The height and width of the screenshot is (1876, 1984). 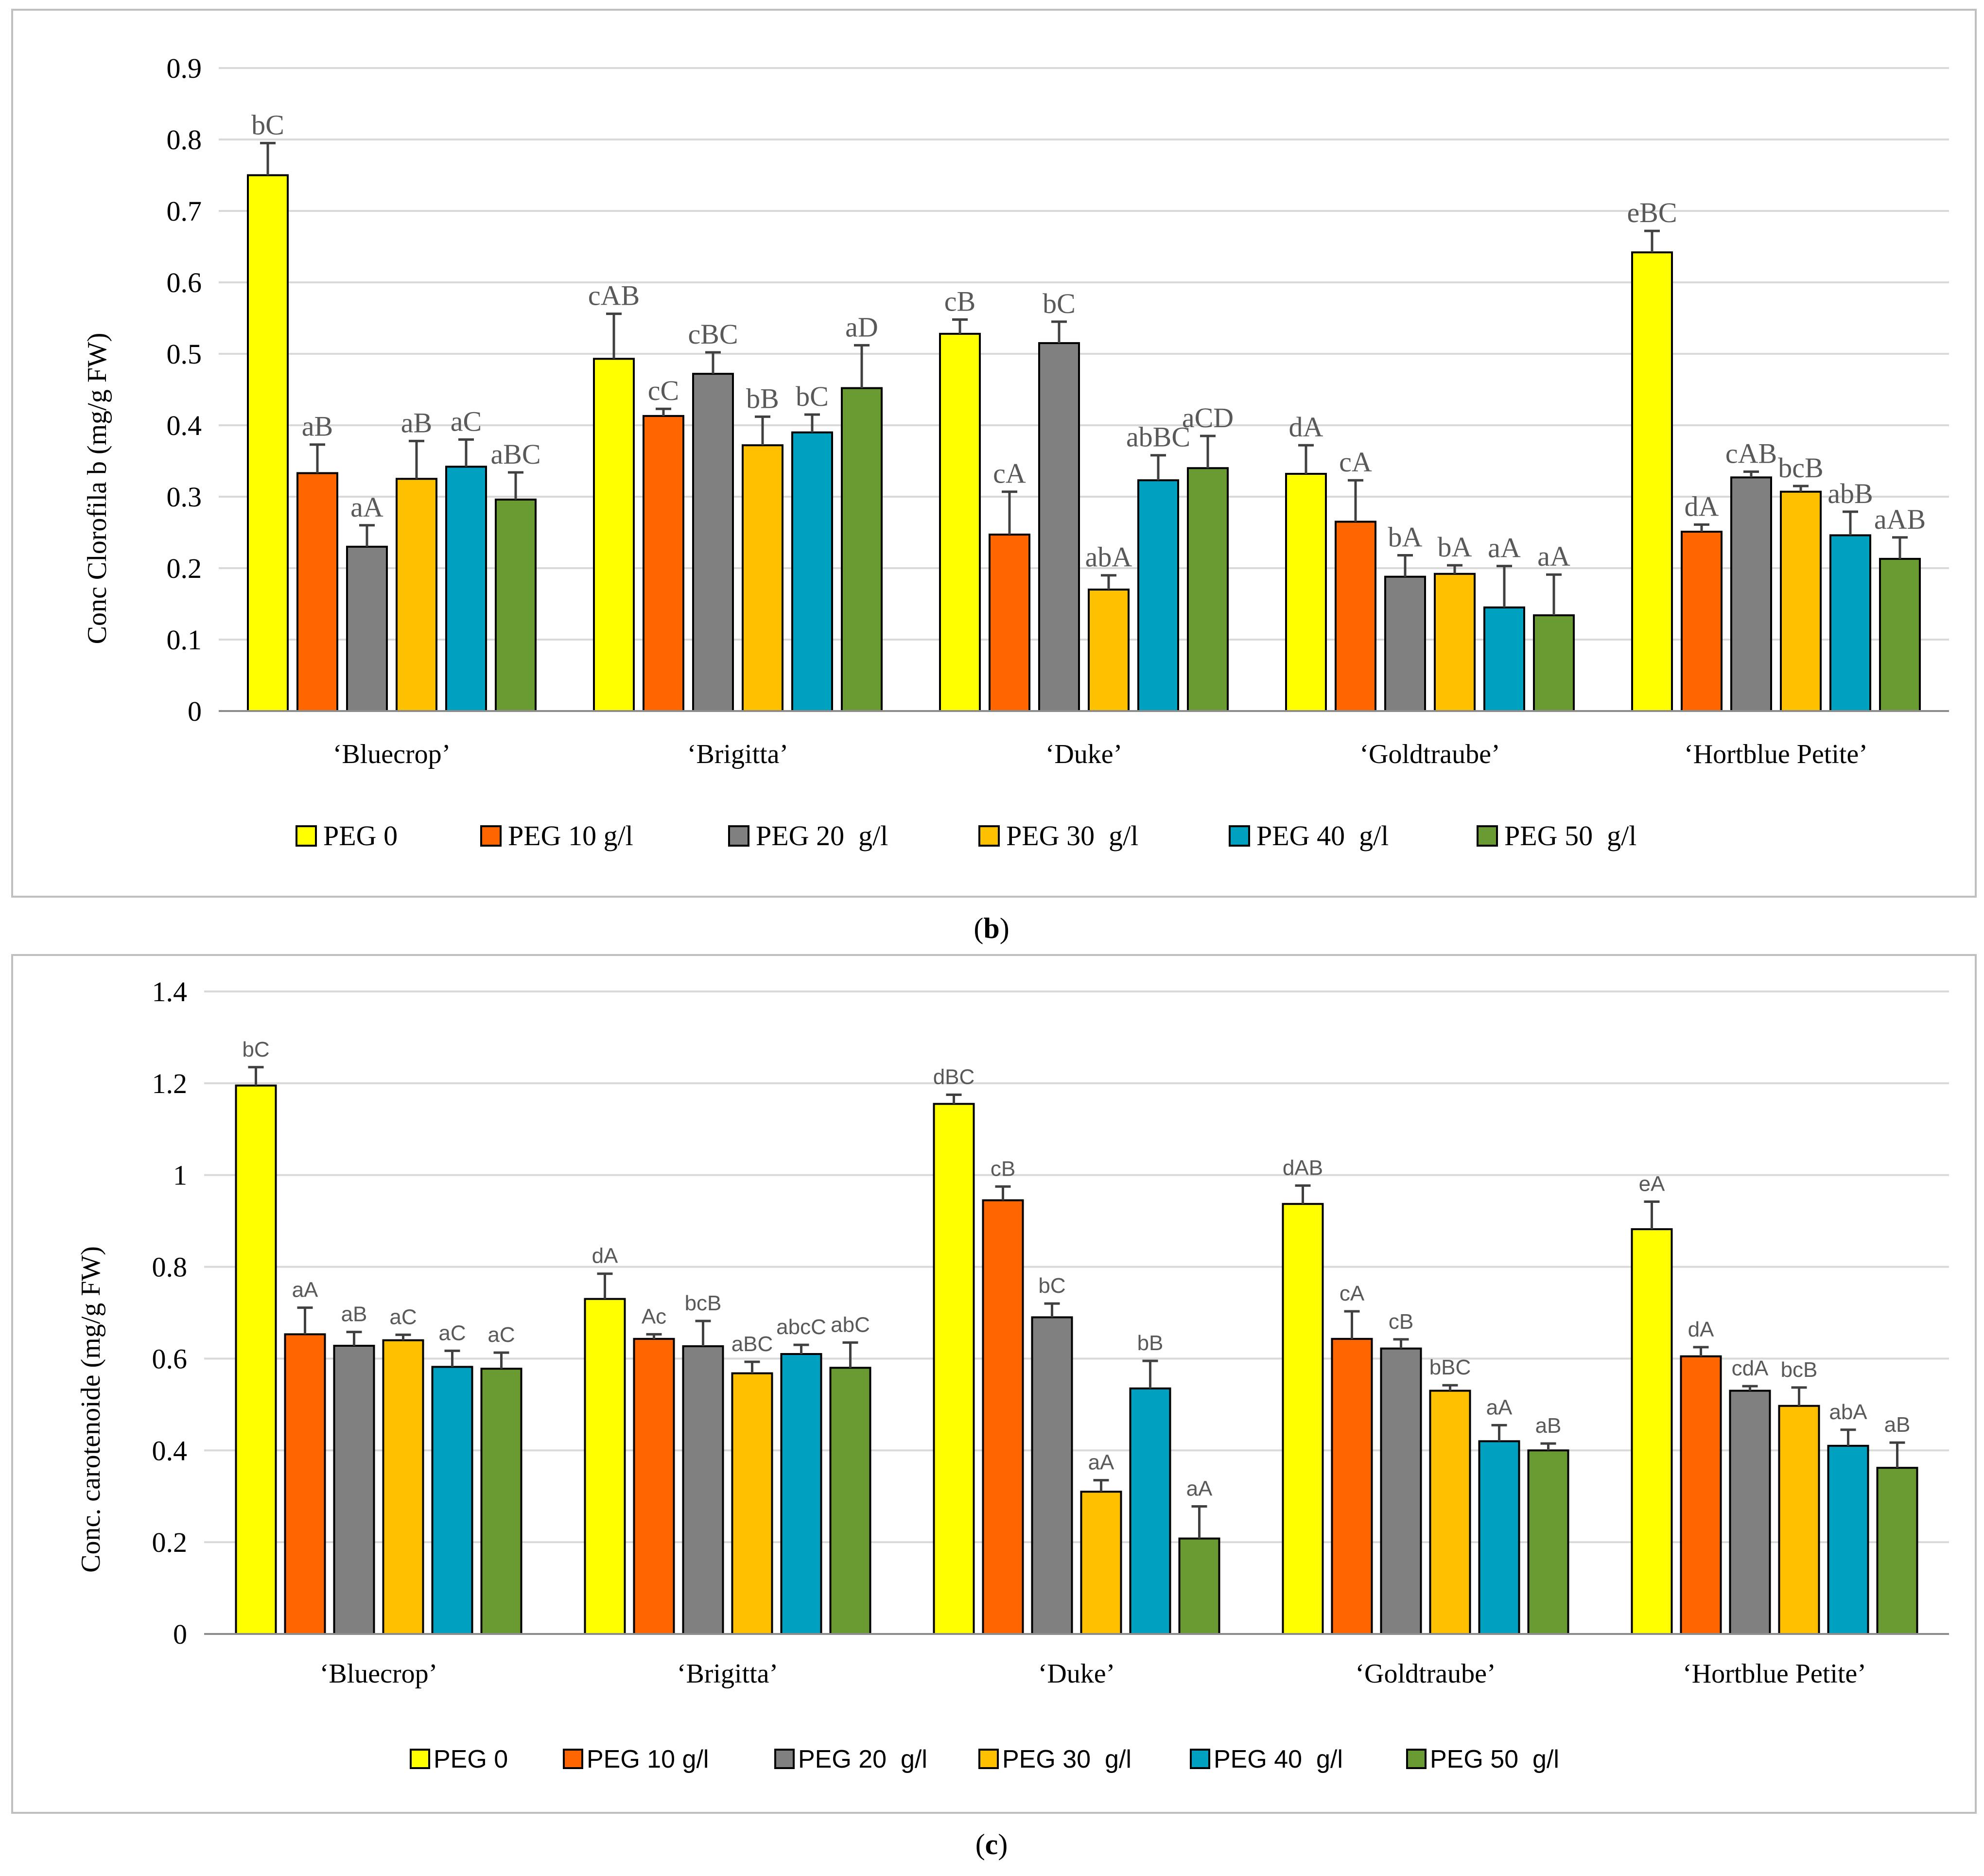 What do you see at coordinates (416, 422) in the screenshot?
I see `data-label: aB` at bounding box center [416, 422].